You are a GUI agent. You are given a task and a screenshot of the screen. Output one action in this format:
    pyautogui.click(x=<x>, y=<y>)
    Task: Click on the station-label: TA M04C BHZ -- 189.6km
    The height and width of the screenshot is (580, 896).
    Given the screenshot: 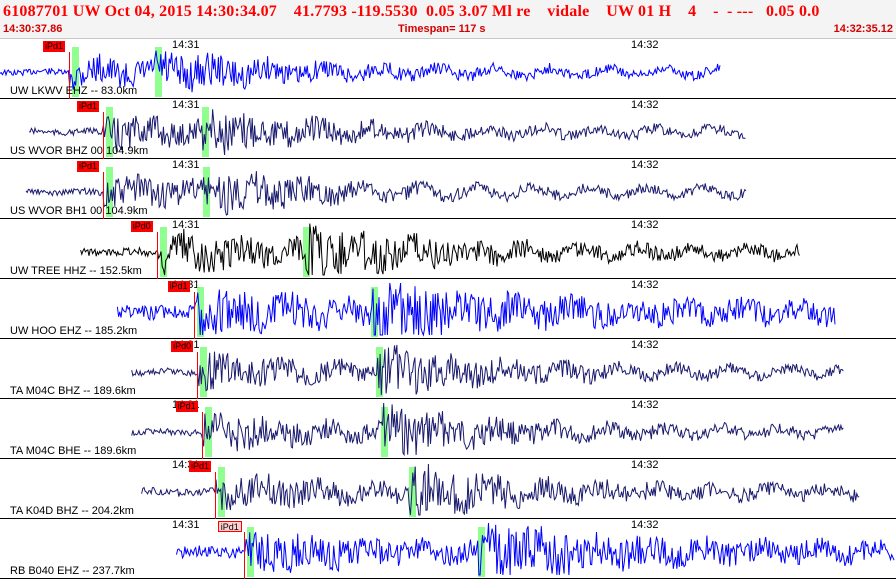 What is the action you would take?
    pyautogui.click(x=73, y=391)
    